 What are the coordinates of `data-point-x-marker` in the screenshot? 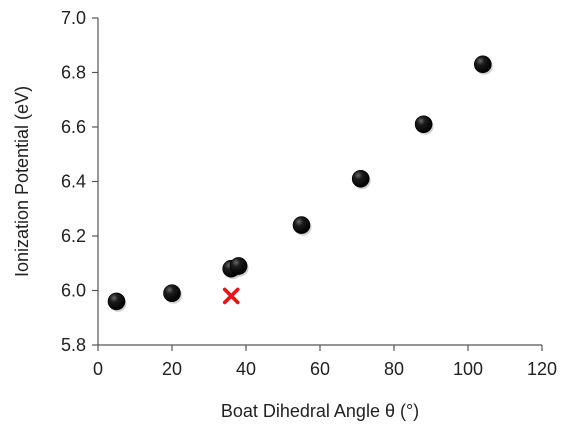 It's located at (231, 296).